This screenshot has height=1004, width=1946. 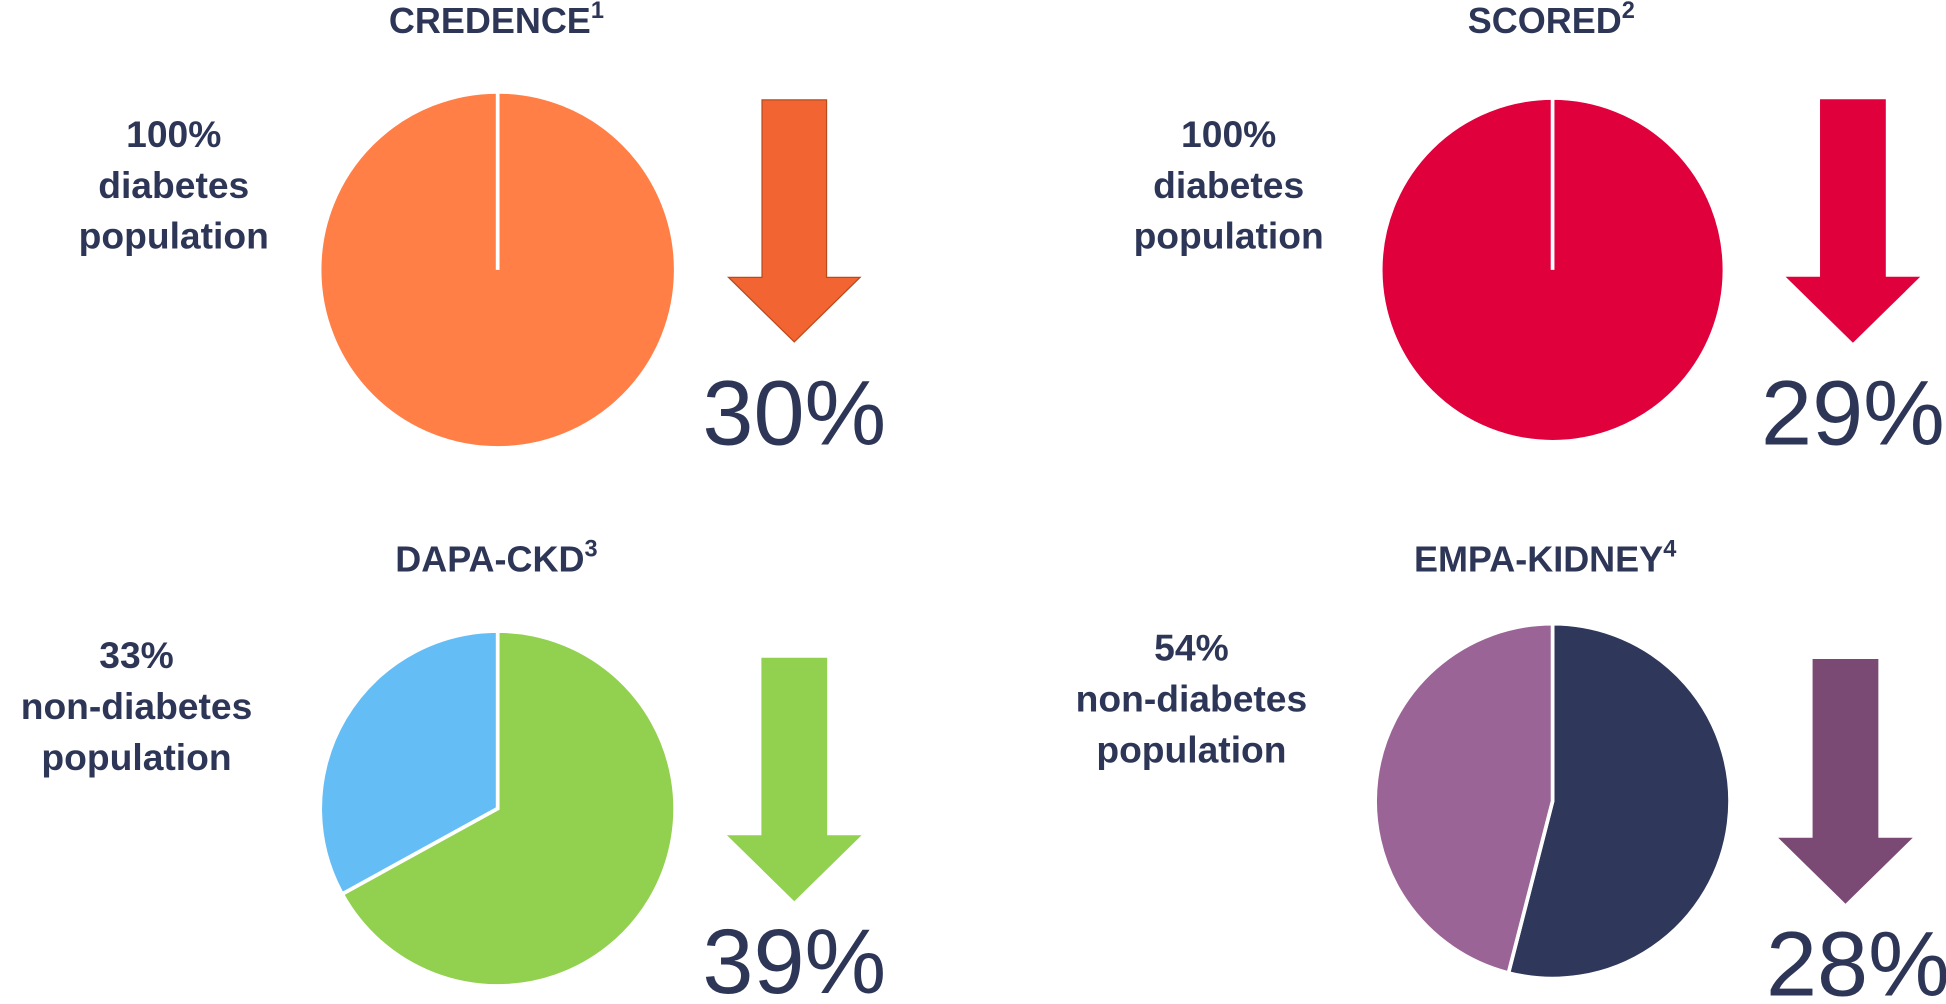 I want to click on chart-title: SCORED2, so click(x=1551, y=20).